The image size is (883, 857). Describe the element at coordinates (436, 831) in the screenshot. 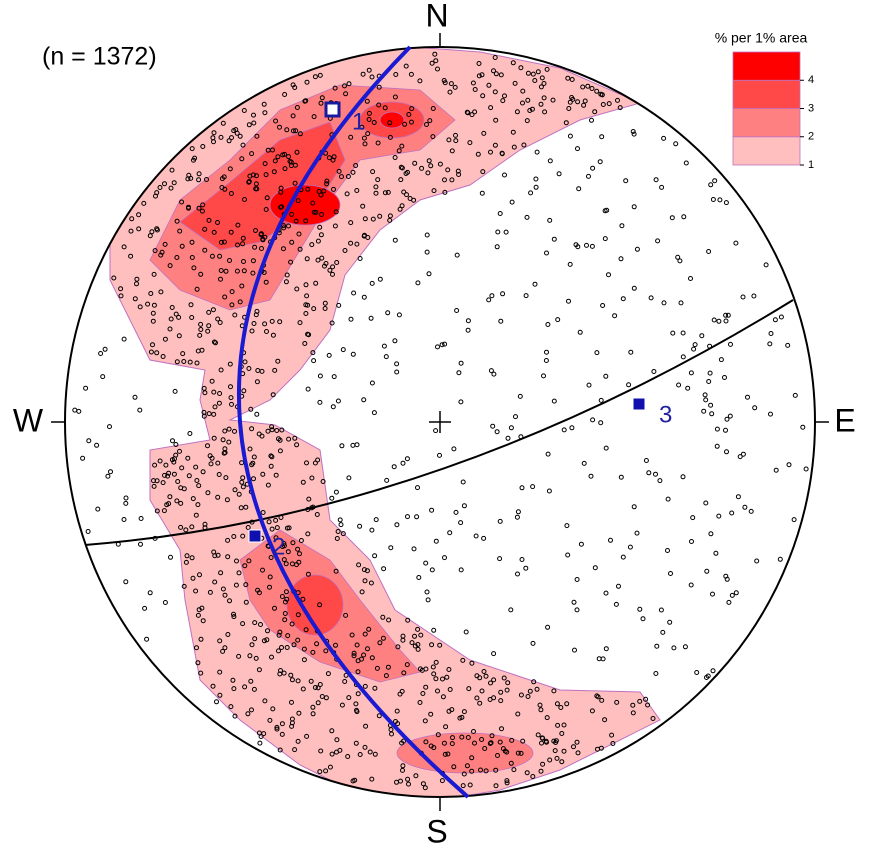

I see `direction-label: S` at that location.